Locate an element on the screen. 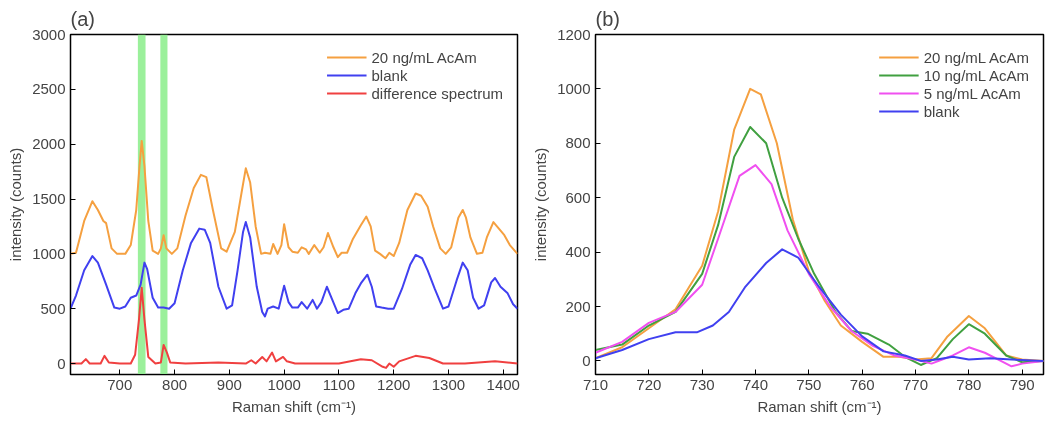 The width and height of the screenshot is (1051, 424). y-tick-label: 400 is located at coordinates (578, 252).